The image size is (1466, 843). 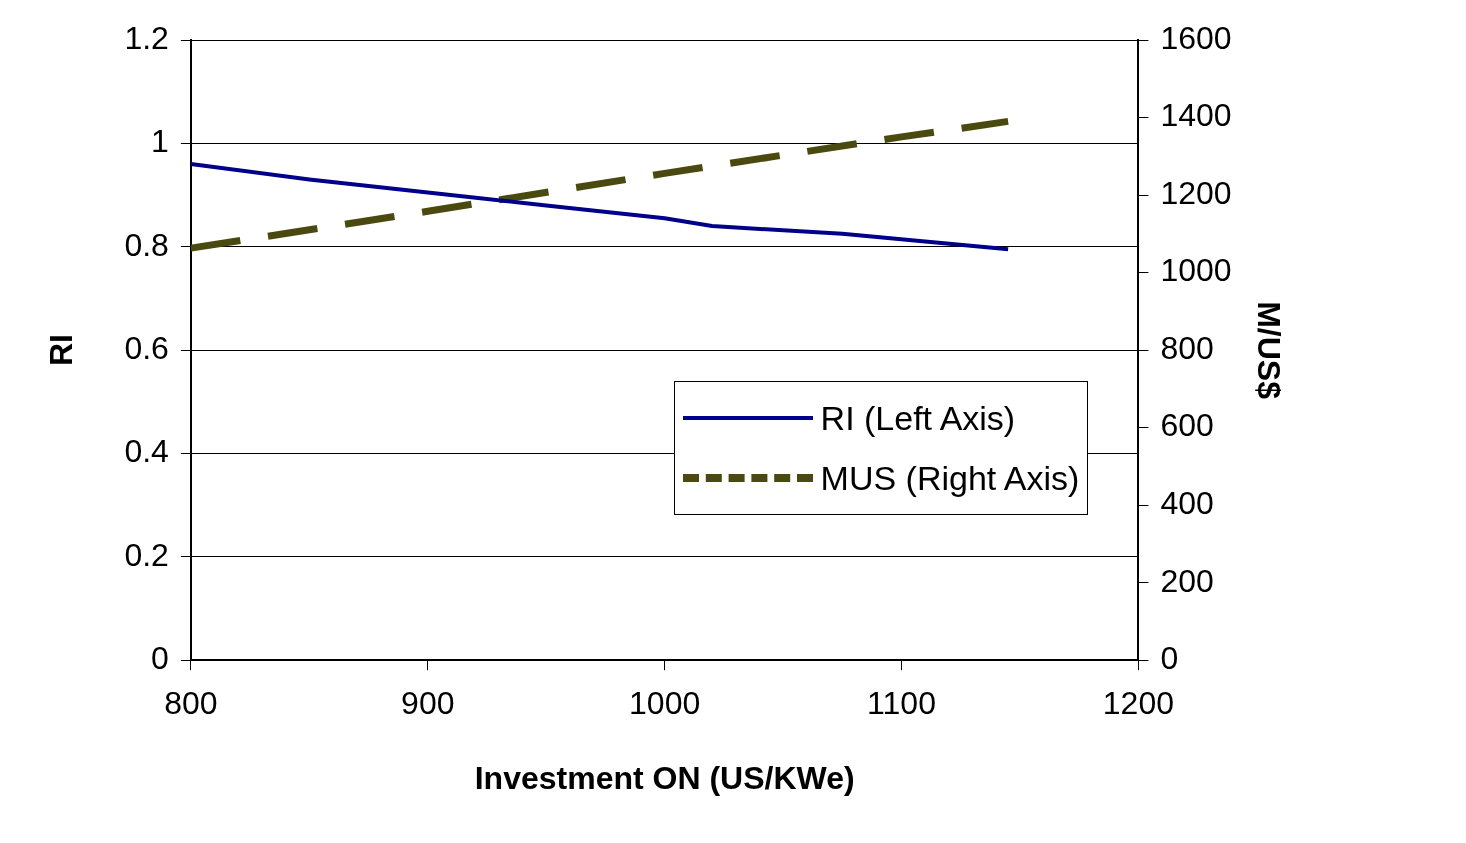 I want to click on y2-tick-label: 600, so click(x=1187, y=425).